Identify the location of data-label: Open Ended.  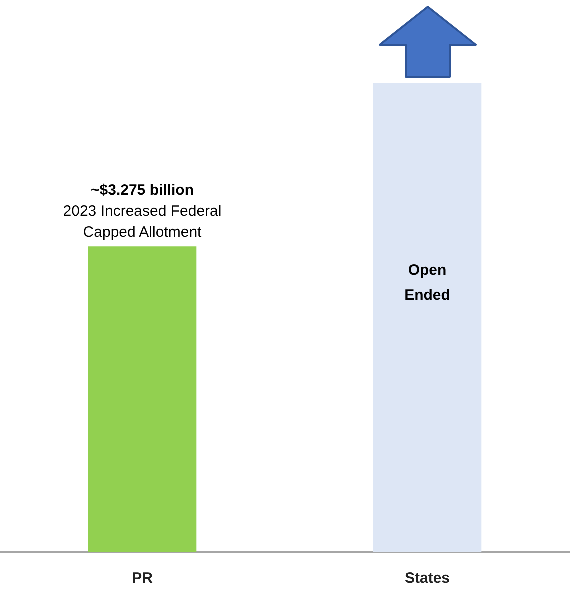
(427, 283).